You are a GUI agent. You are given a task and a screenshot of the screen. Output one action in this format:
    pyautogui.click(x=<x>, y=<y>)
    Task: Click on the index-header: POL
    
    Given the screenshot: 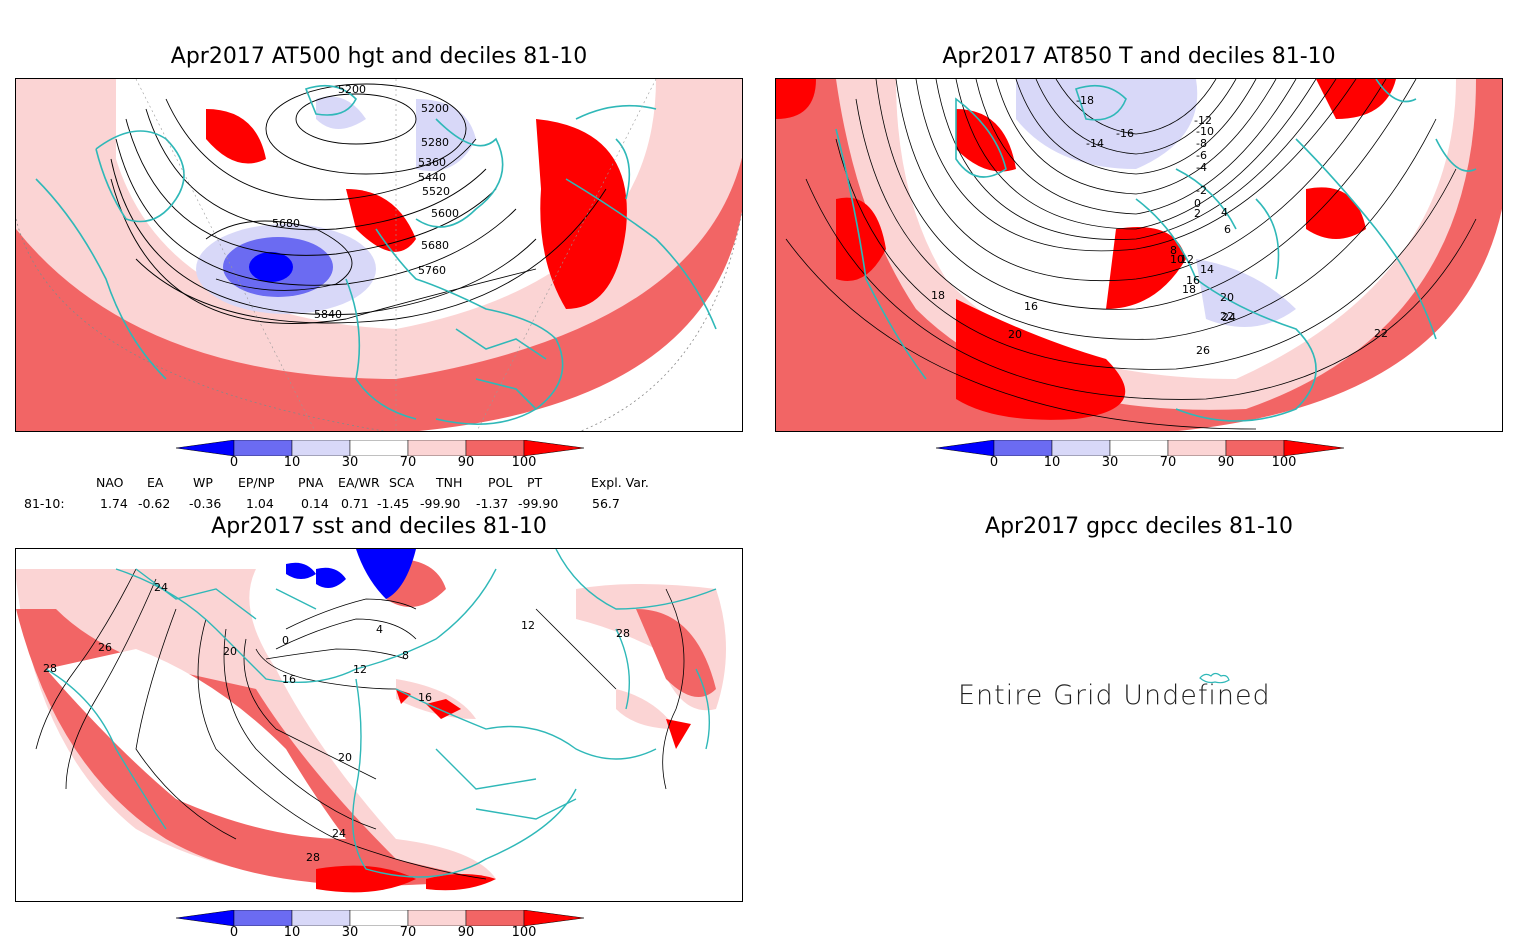 What is the action you would take?
    pyautogui.click(x=500, y=482)
    